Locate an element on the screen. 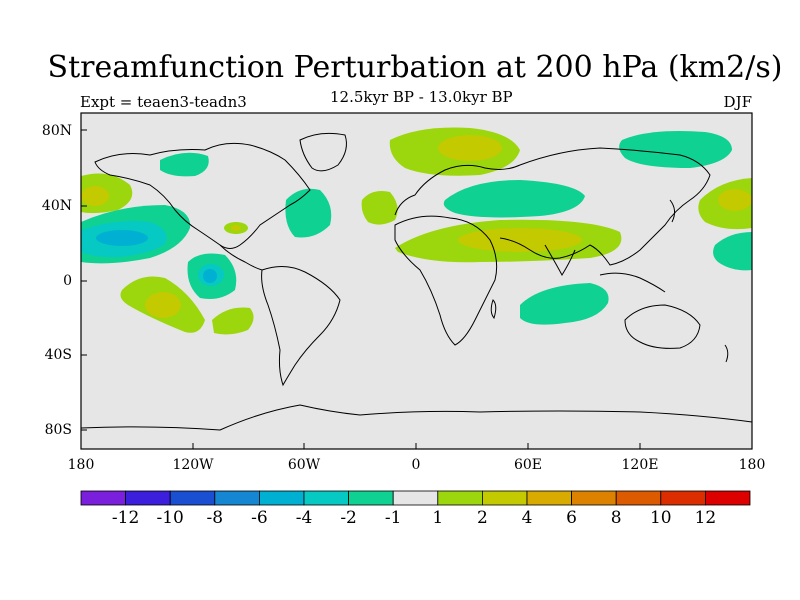 The height and width of the screenshot is (600, 800). region-subtropics-core is located at coordinates (520, 240).